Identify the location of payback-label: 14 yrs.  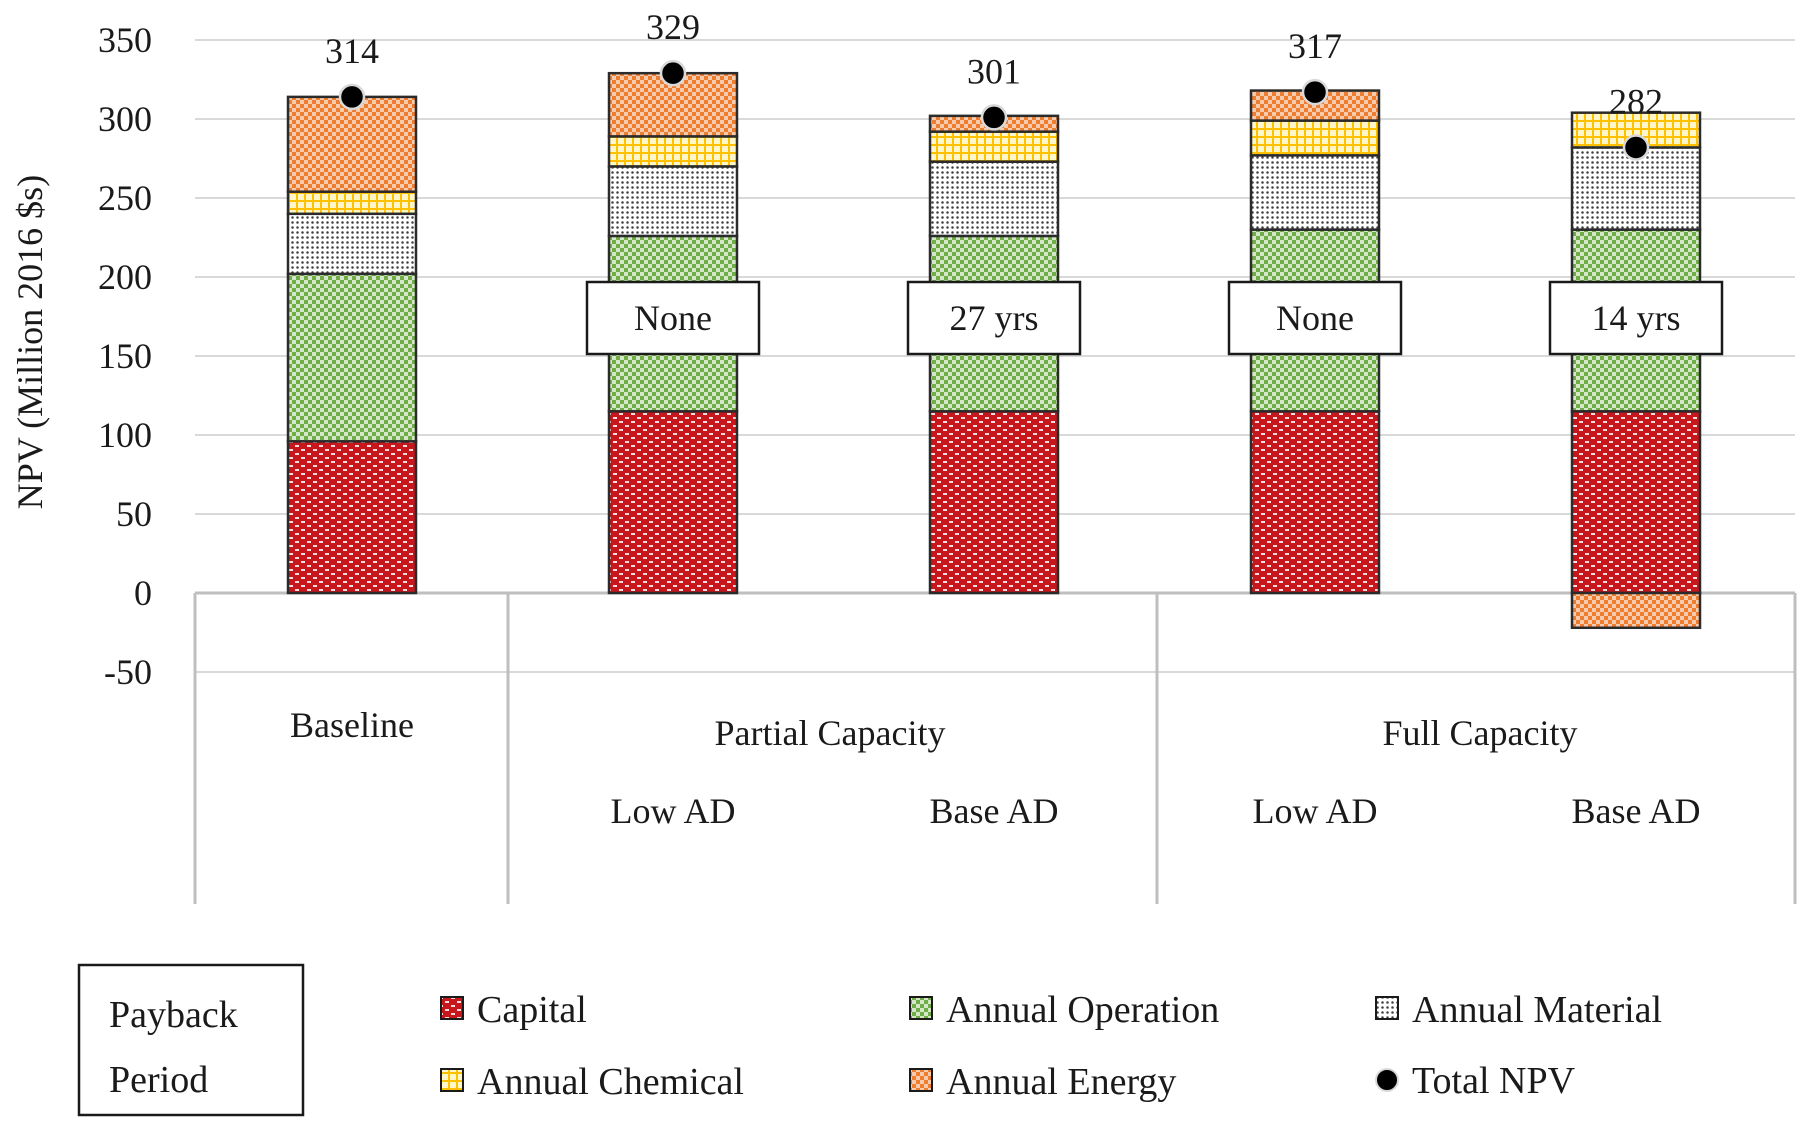
(1636, 318).